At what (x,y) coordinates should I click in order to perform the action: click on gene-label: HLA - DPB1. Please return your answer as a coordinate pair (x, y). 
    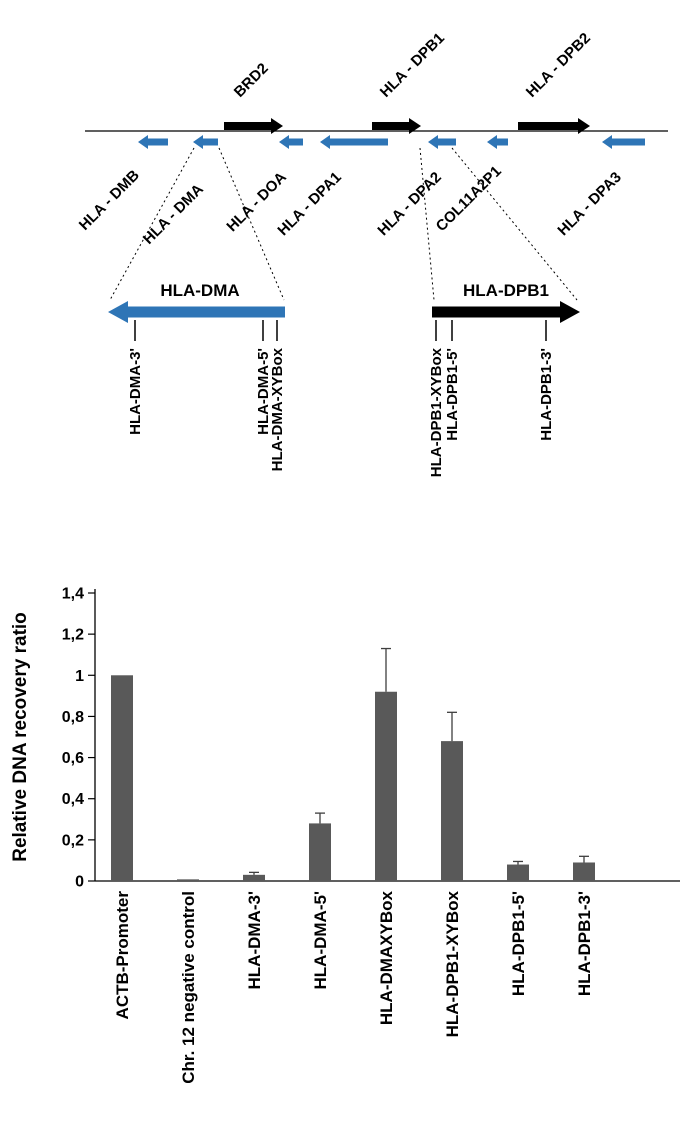
    Looking at the image, I should click on (412, 65).